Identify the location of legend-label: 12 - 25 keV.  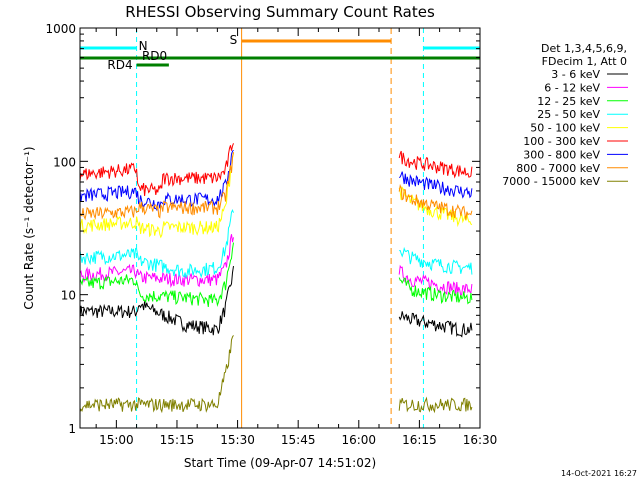
(568, 101).